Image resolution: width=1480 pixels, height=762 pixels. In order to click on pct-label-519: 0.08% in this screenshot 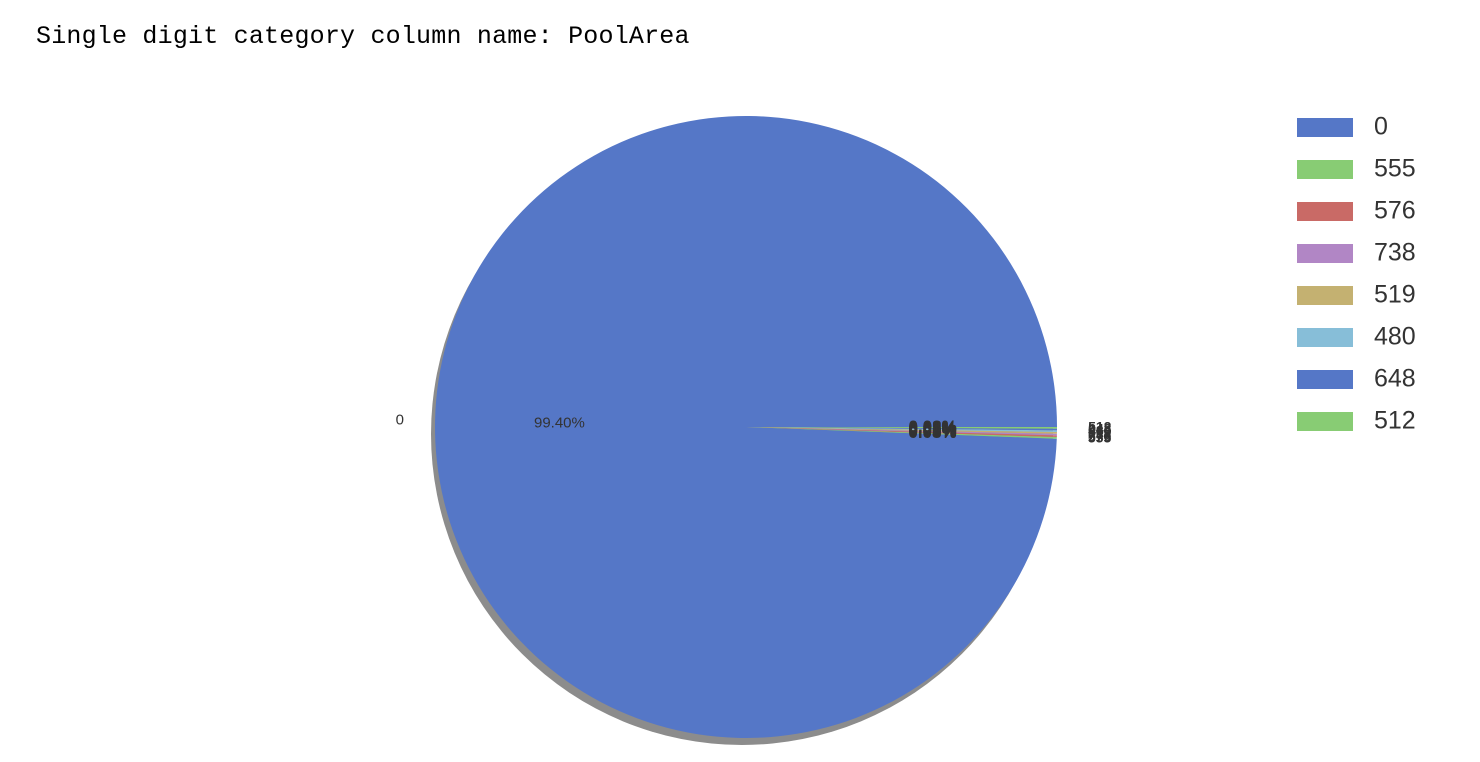, I will do `click(932, 429)`.